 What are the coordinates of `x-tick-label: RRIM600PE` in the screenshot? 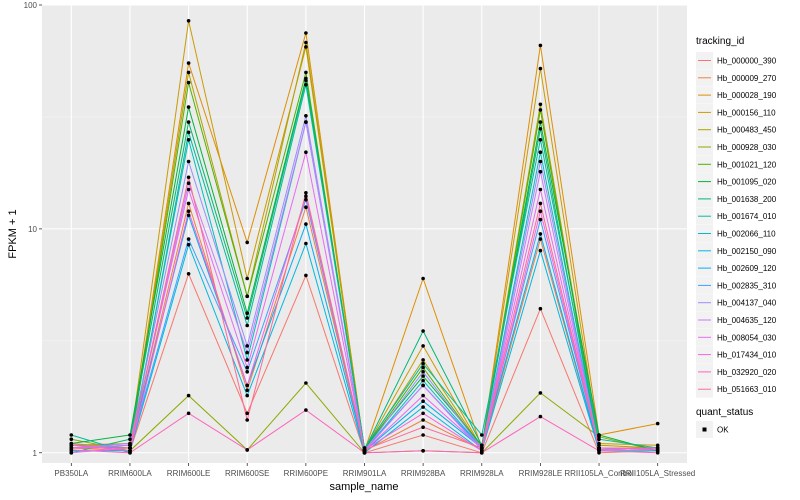 It's located at (306, 473).